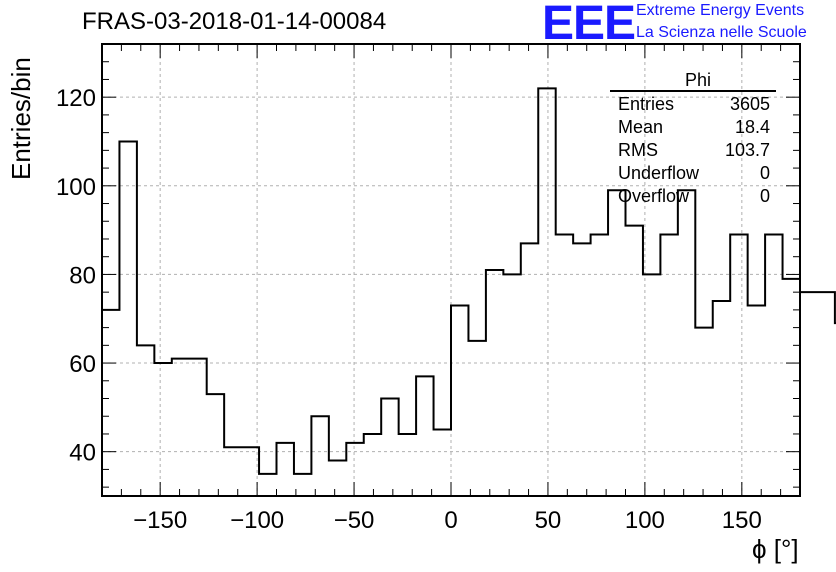 The width and height of the screenshot is (836, 572). I want to click on chart-title: FRAS-03-2018-01-14-00084, so click(234, 21).